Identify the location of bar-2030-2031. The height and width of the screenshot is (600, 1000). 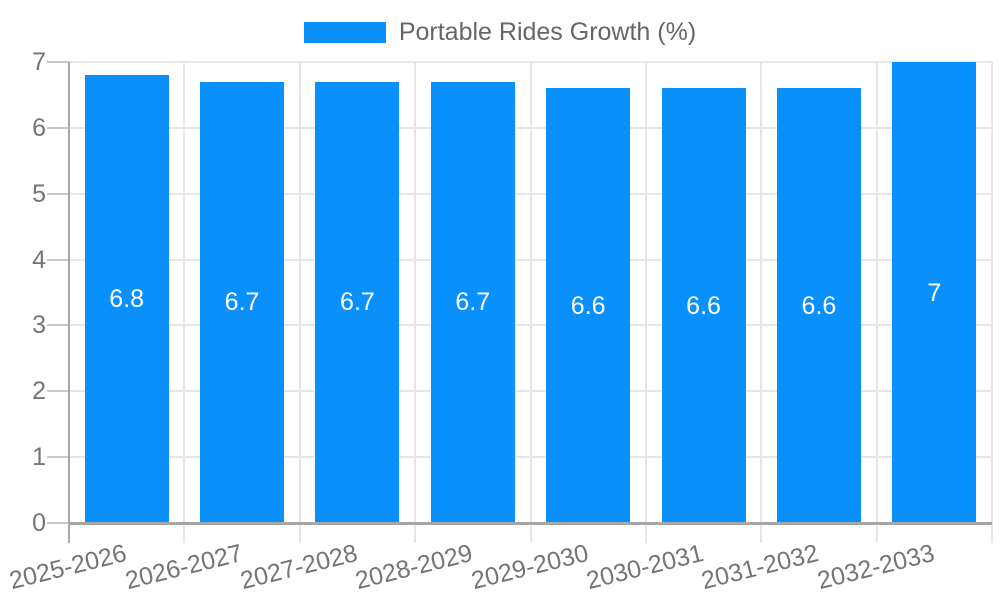
(703, 305).